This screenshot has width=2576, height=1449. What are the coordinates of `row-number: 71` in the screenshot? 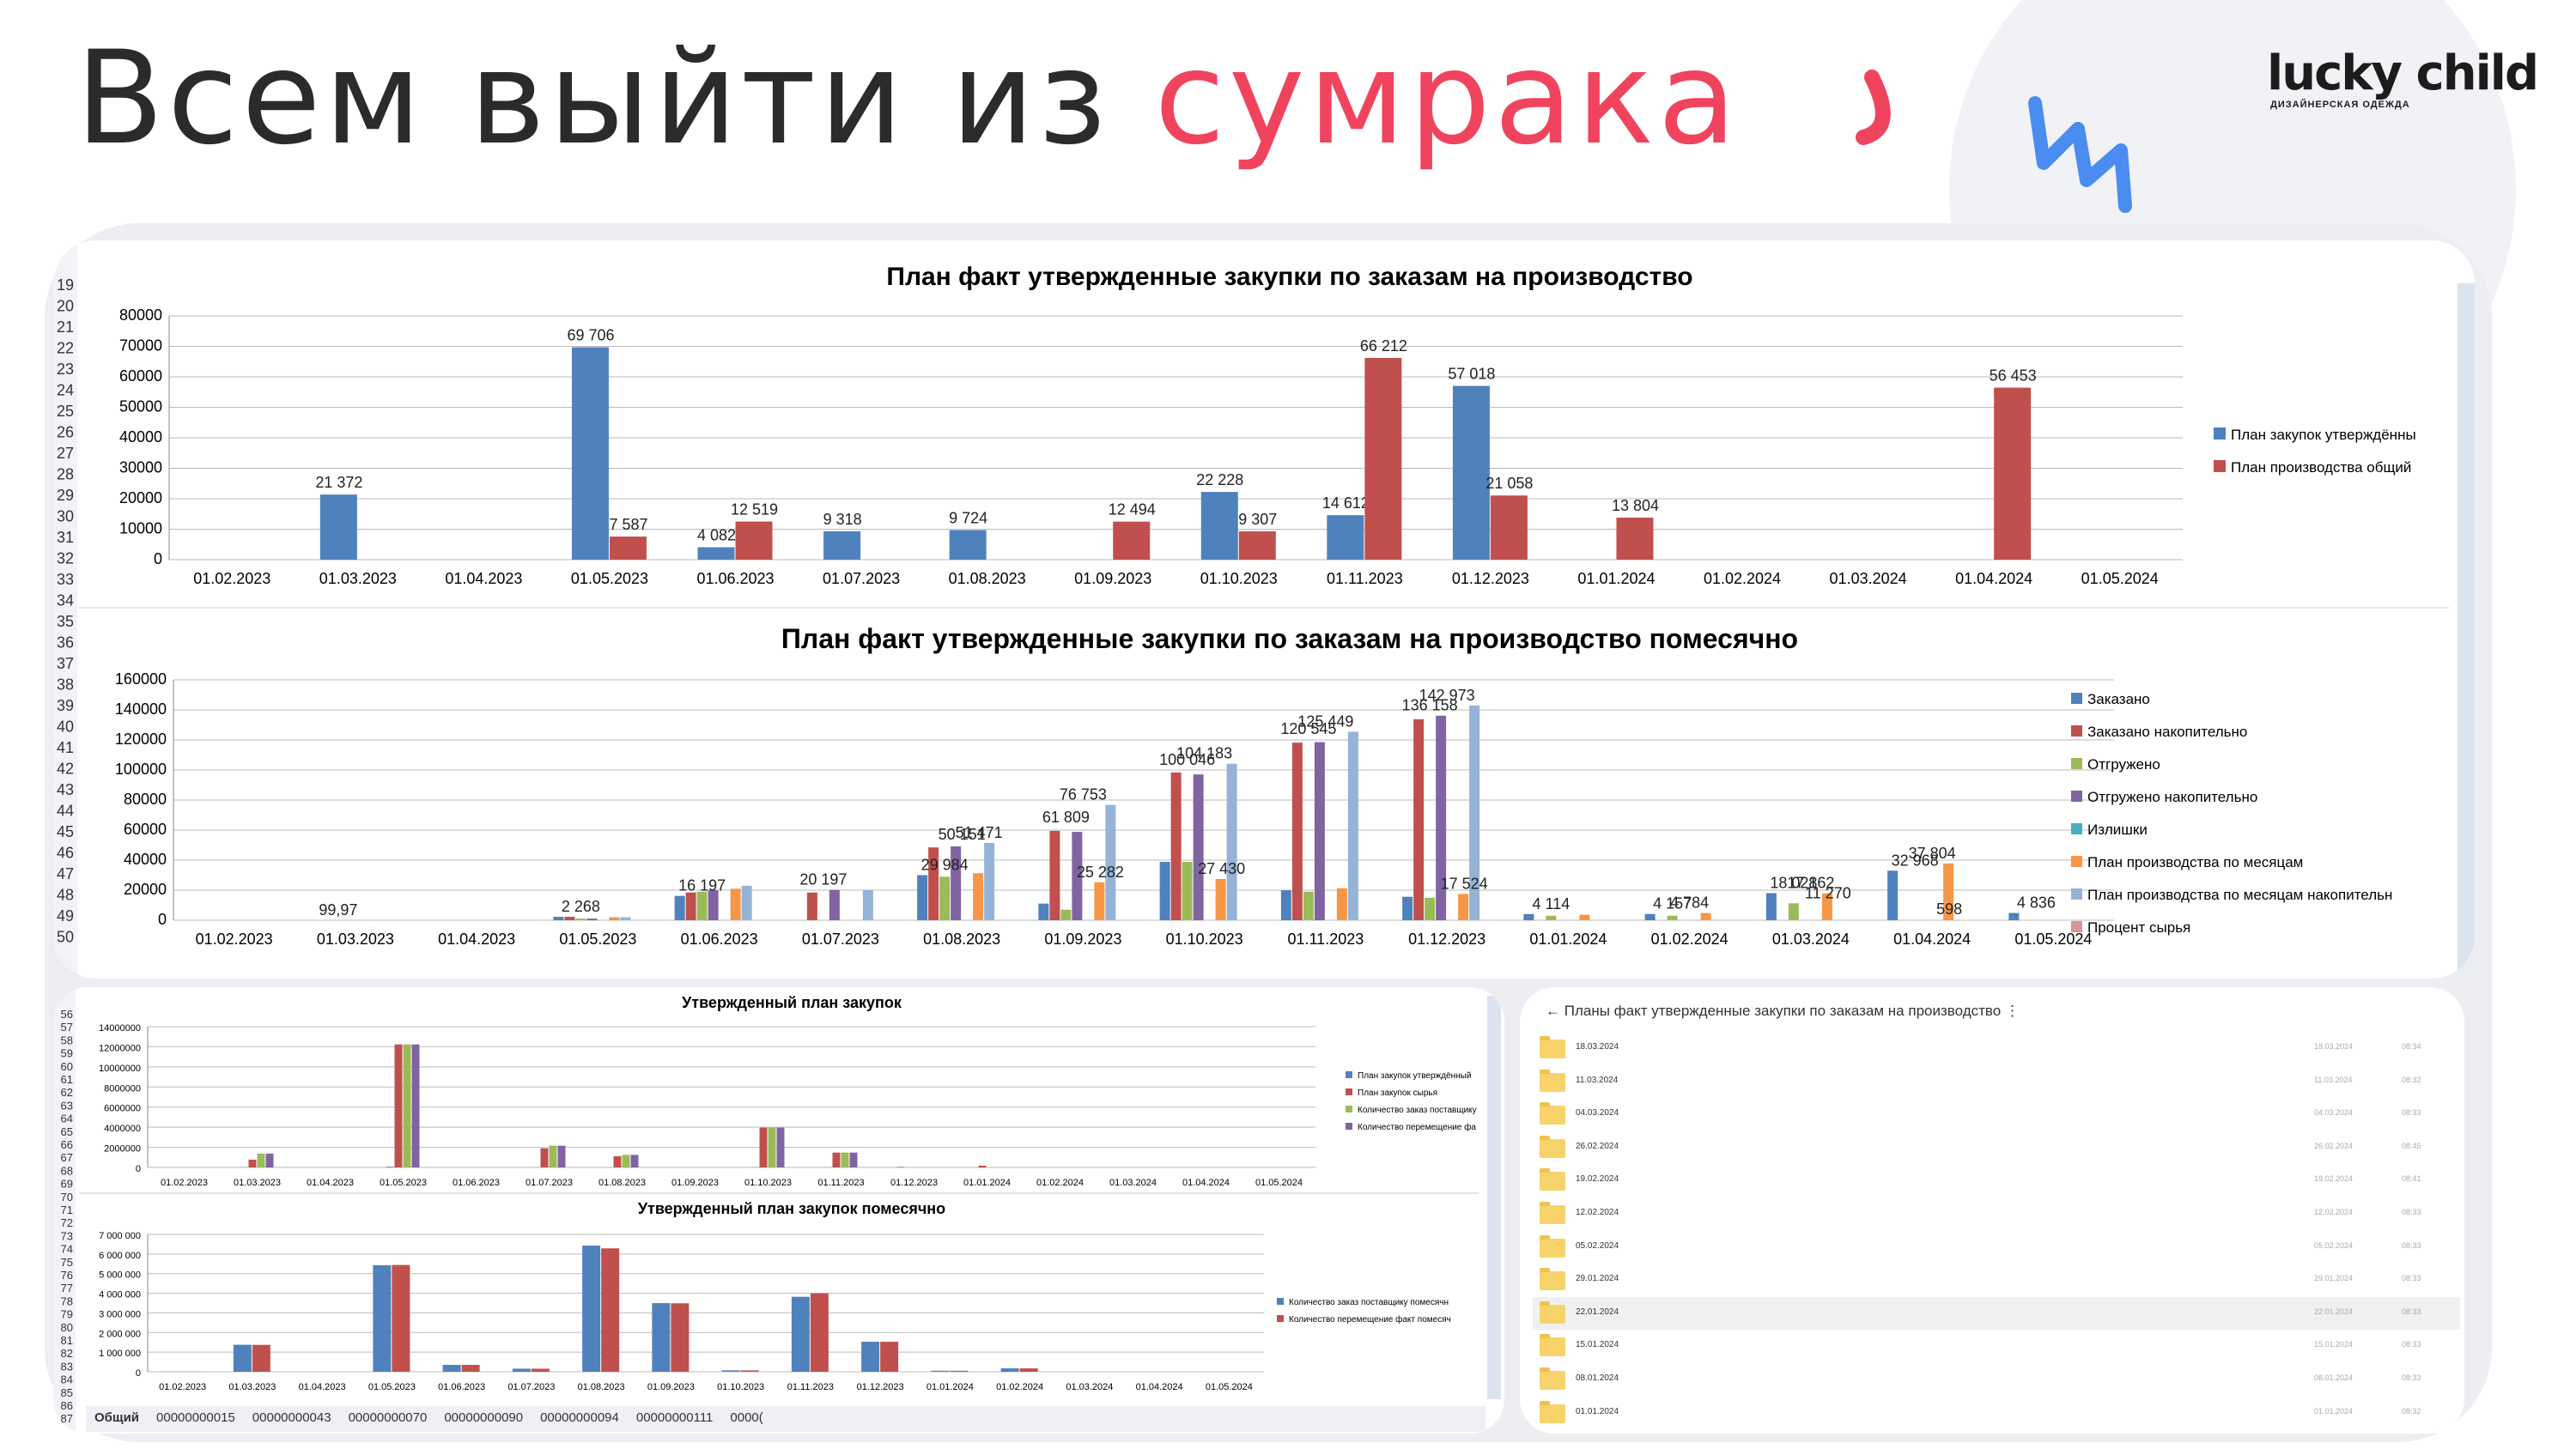 It's located at (67, 1209).